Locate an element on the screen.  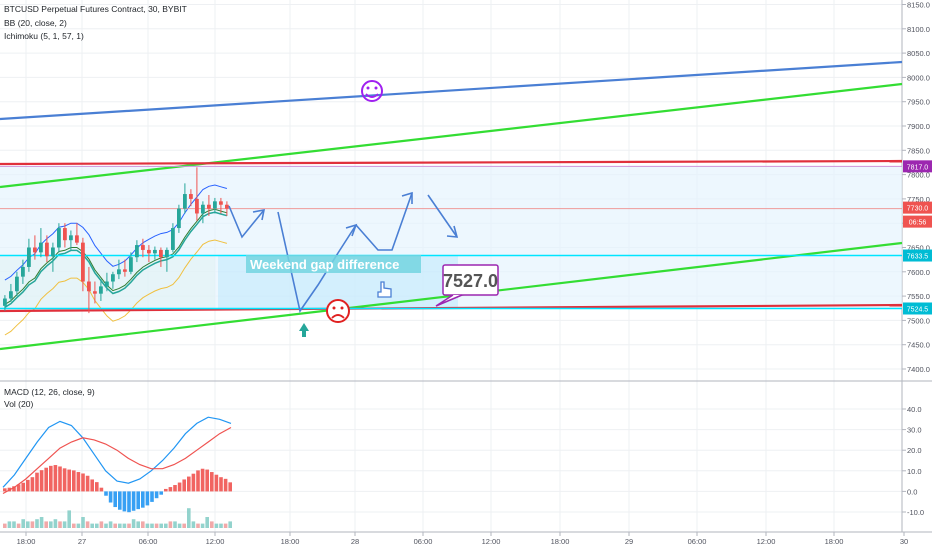
smiley-face-icon is located at coordinates (372, 91).